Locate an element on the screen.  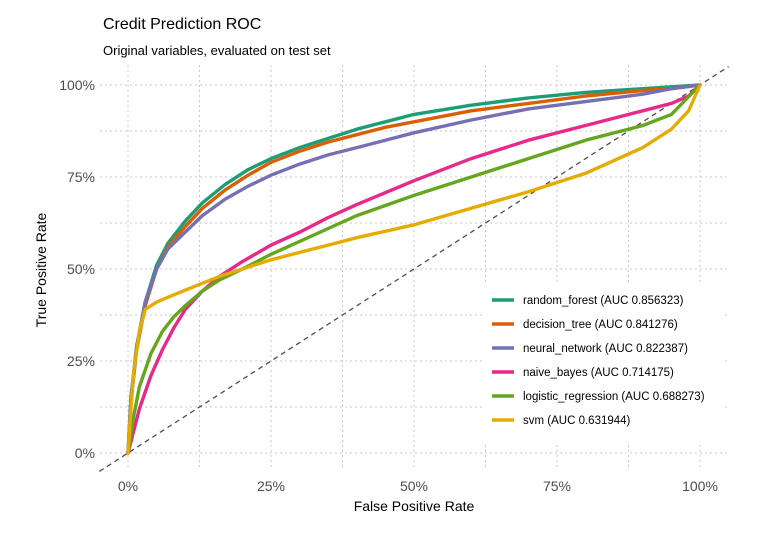
y-axis-ticks: 0% 25% 50% 75% 100% is located at coordinates (77, 269).